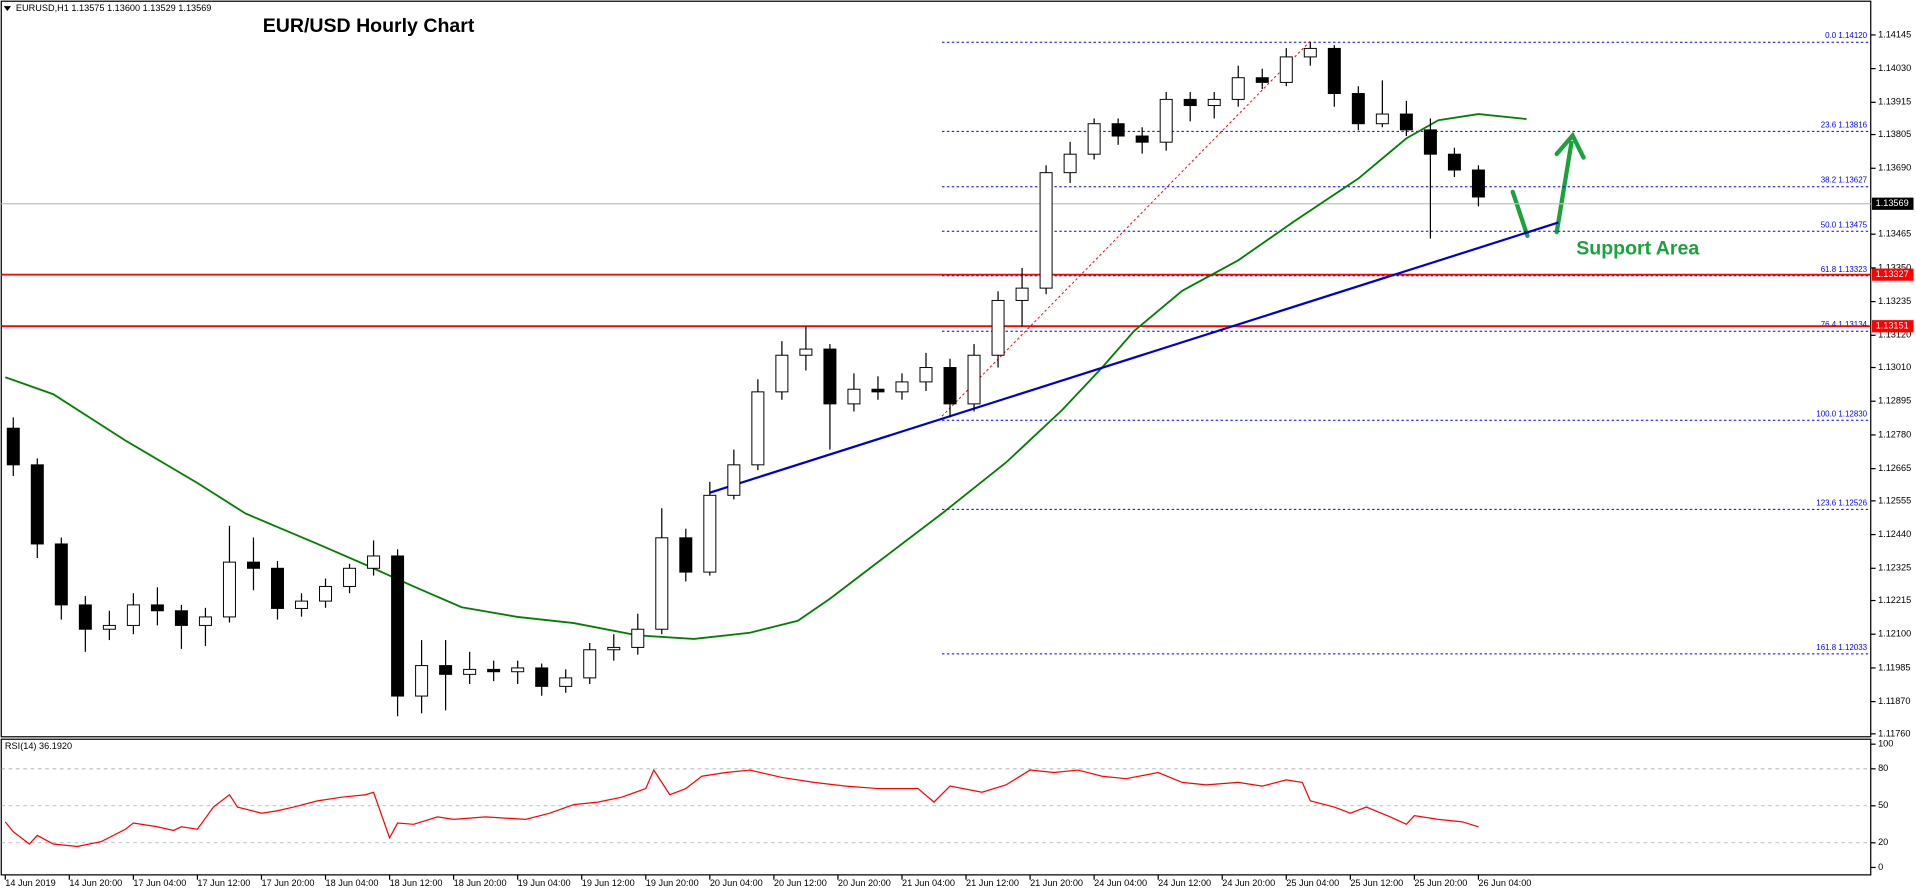 Image resolution: width=1916 pixels, height=896 pixels. What do you see at coordinates (608, 883) in the screenshot?
I see `x-tick-label: 19 Jun 12:00` at bounding box center [608, 883].